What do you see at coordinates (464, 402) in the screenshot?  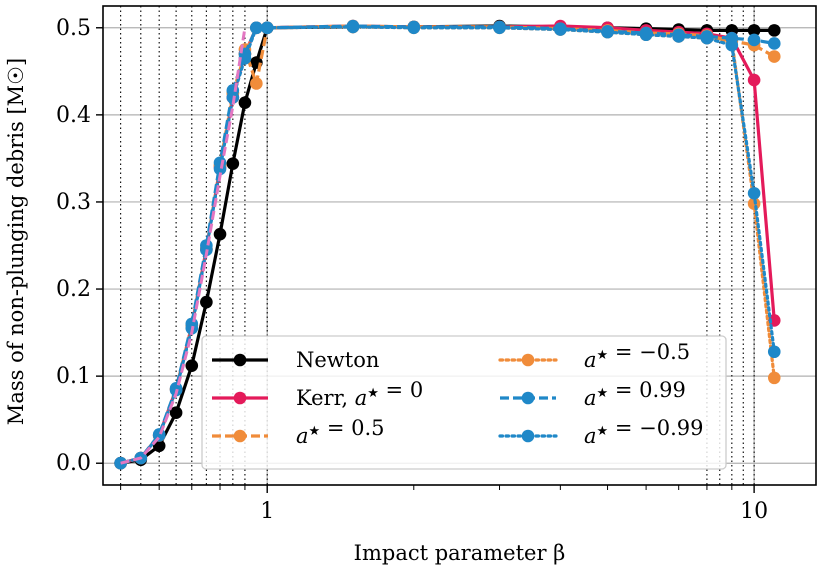 I see `legend-box` at bounding box center [464, 402].